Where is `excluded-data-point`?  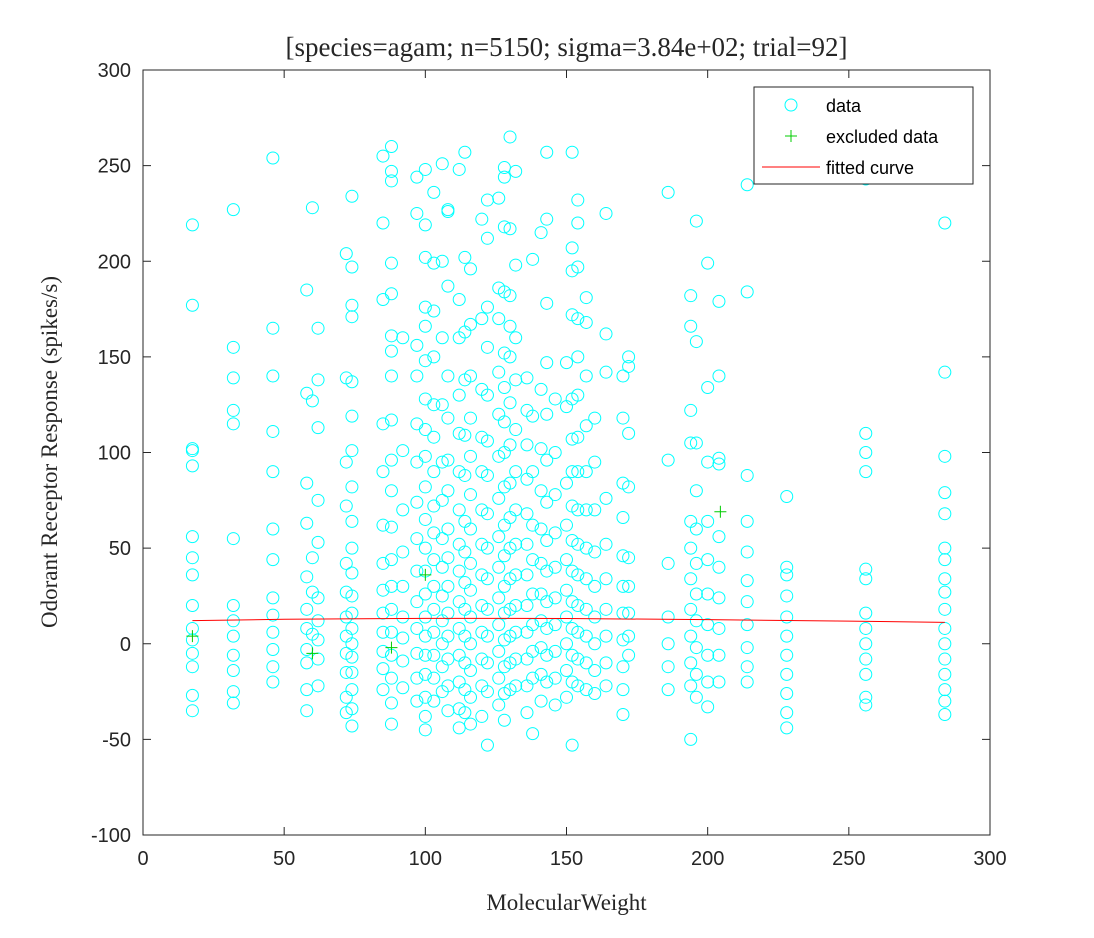
excluded-data-point is located at coordinates (312, 653).